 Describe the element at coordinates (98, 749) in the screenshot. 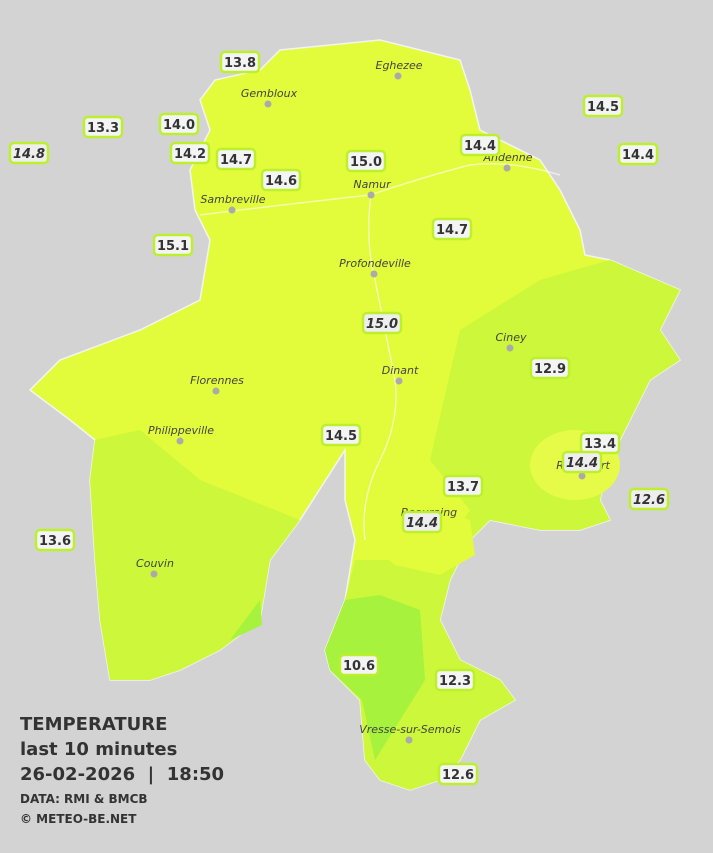

I see `legend-subtitle: last 10 minutes` at that location.